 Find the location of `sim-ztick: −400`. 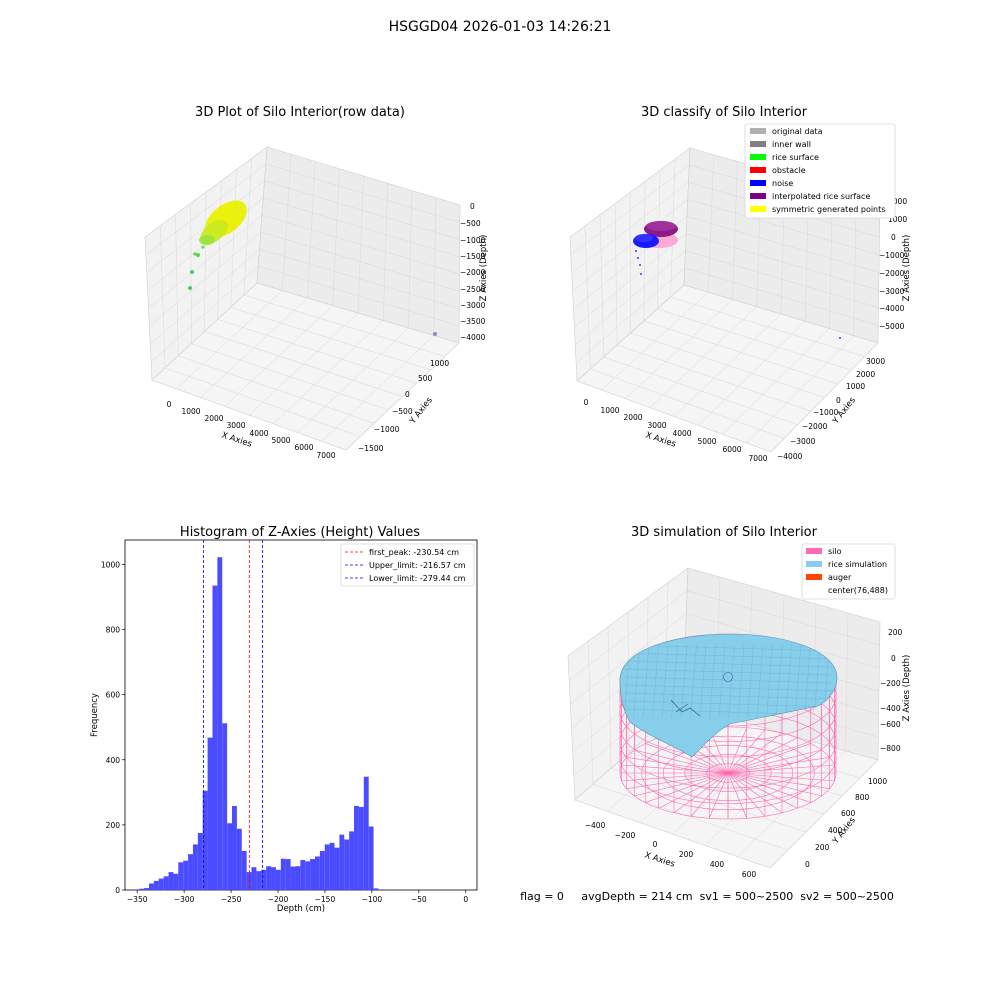

sim-ztick: −400 is located at coordinates (890, 708).